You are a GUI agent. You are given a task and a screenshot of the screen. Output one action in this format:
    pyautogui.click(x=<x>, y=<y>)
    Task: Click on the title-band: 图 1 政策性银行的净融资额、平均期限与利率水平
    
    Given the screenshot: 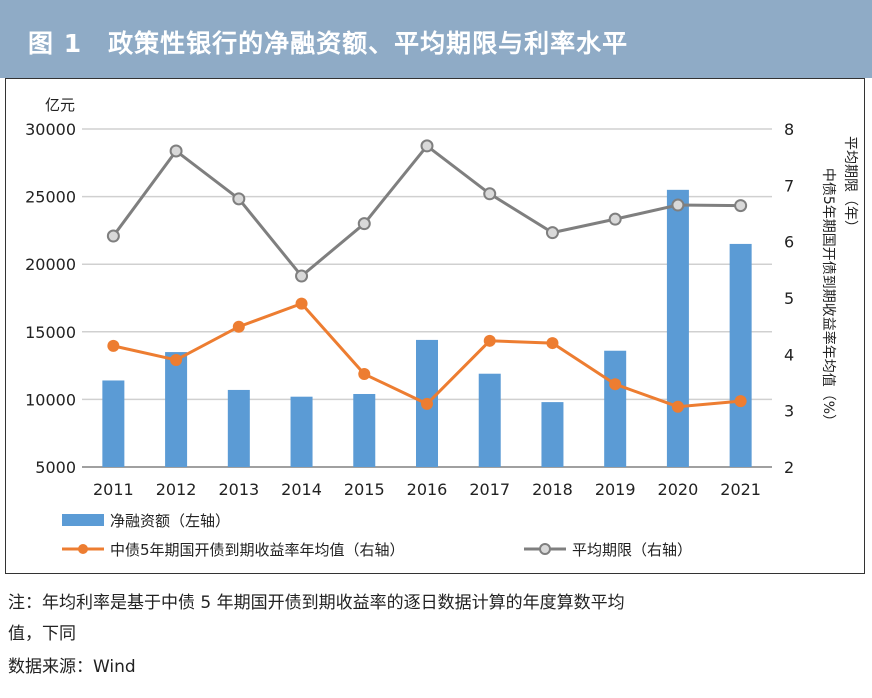 What is the action you would take?
    pyautogui.click(x=436, y=39)
    